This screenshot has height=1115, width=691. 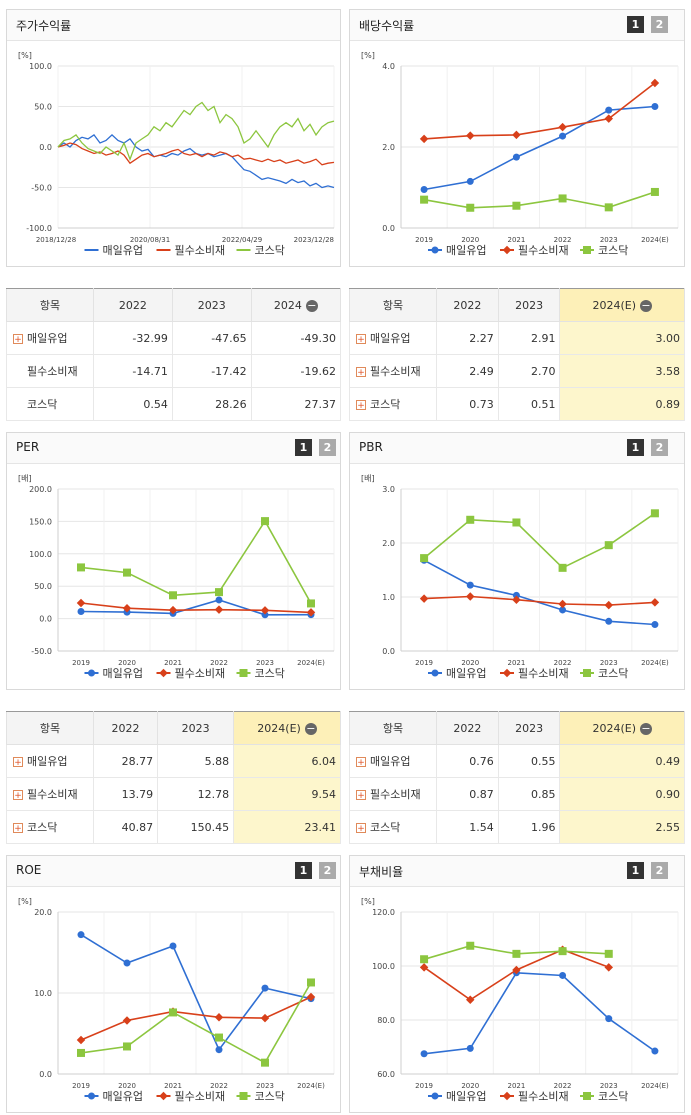 I want to click on row-label: 매일유업, so click(x=47, y=761).